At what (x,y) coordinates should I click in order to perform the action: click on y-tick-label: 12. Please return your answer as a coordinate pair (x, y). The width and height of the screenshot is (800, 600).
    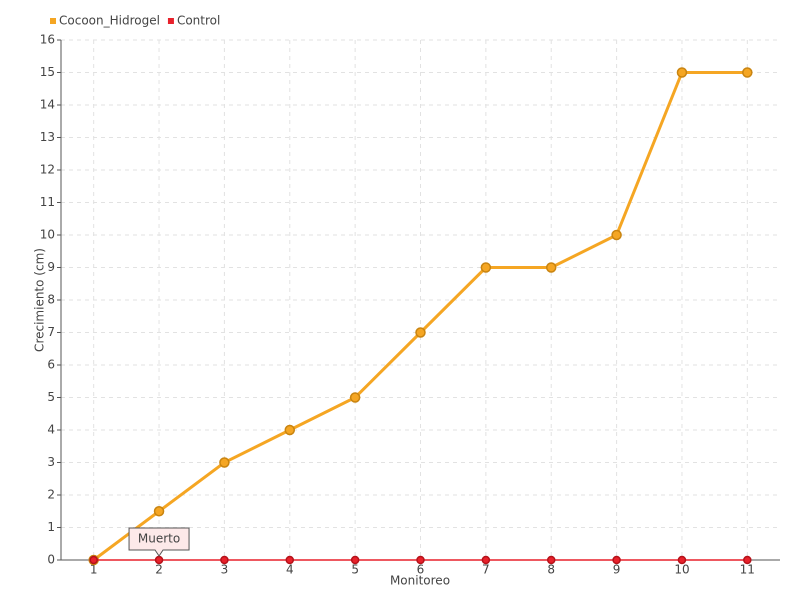
    Looking at the image, I should click on (47, 170).